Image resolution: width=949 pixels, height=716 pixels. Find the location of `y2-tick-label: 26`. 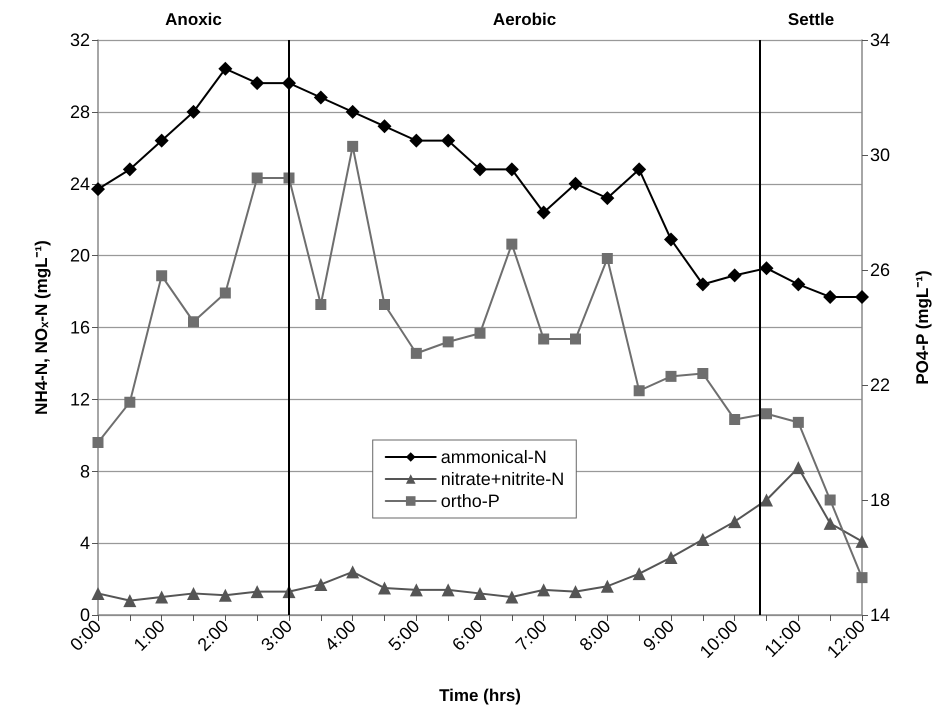

y2-tick-label: 26 is located at coordinates (880, 270).